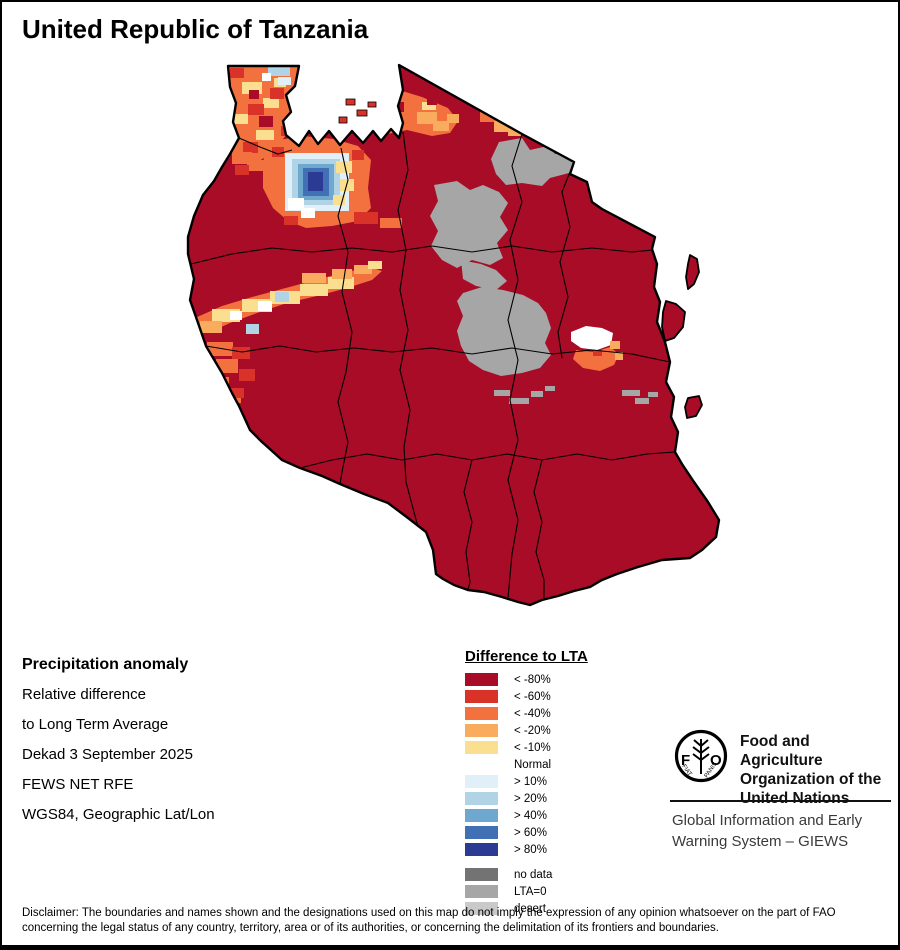 The width and height of the screenshot is (900, 950). Describe the element at coordinates (565, 679) in the screenshot. I see `legend-row: < -80%` at that location.